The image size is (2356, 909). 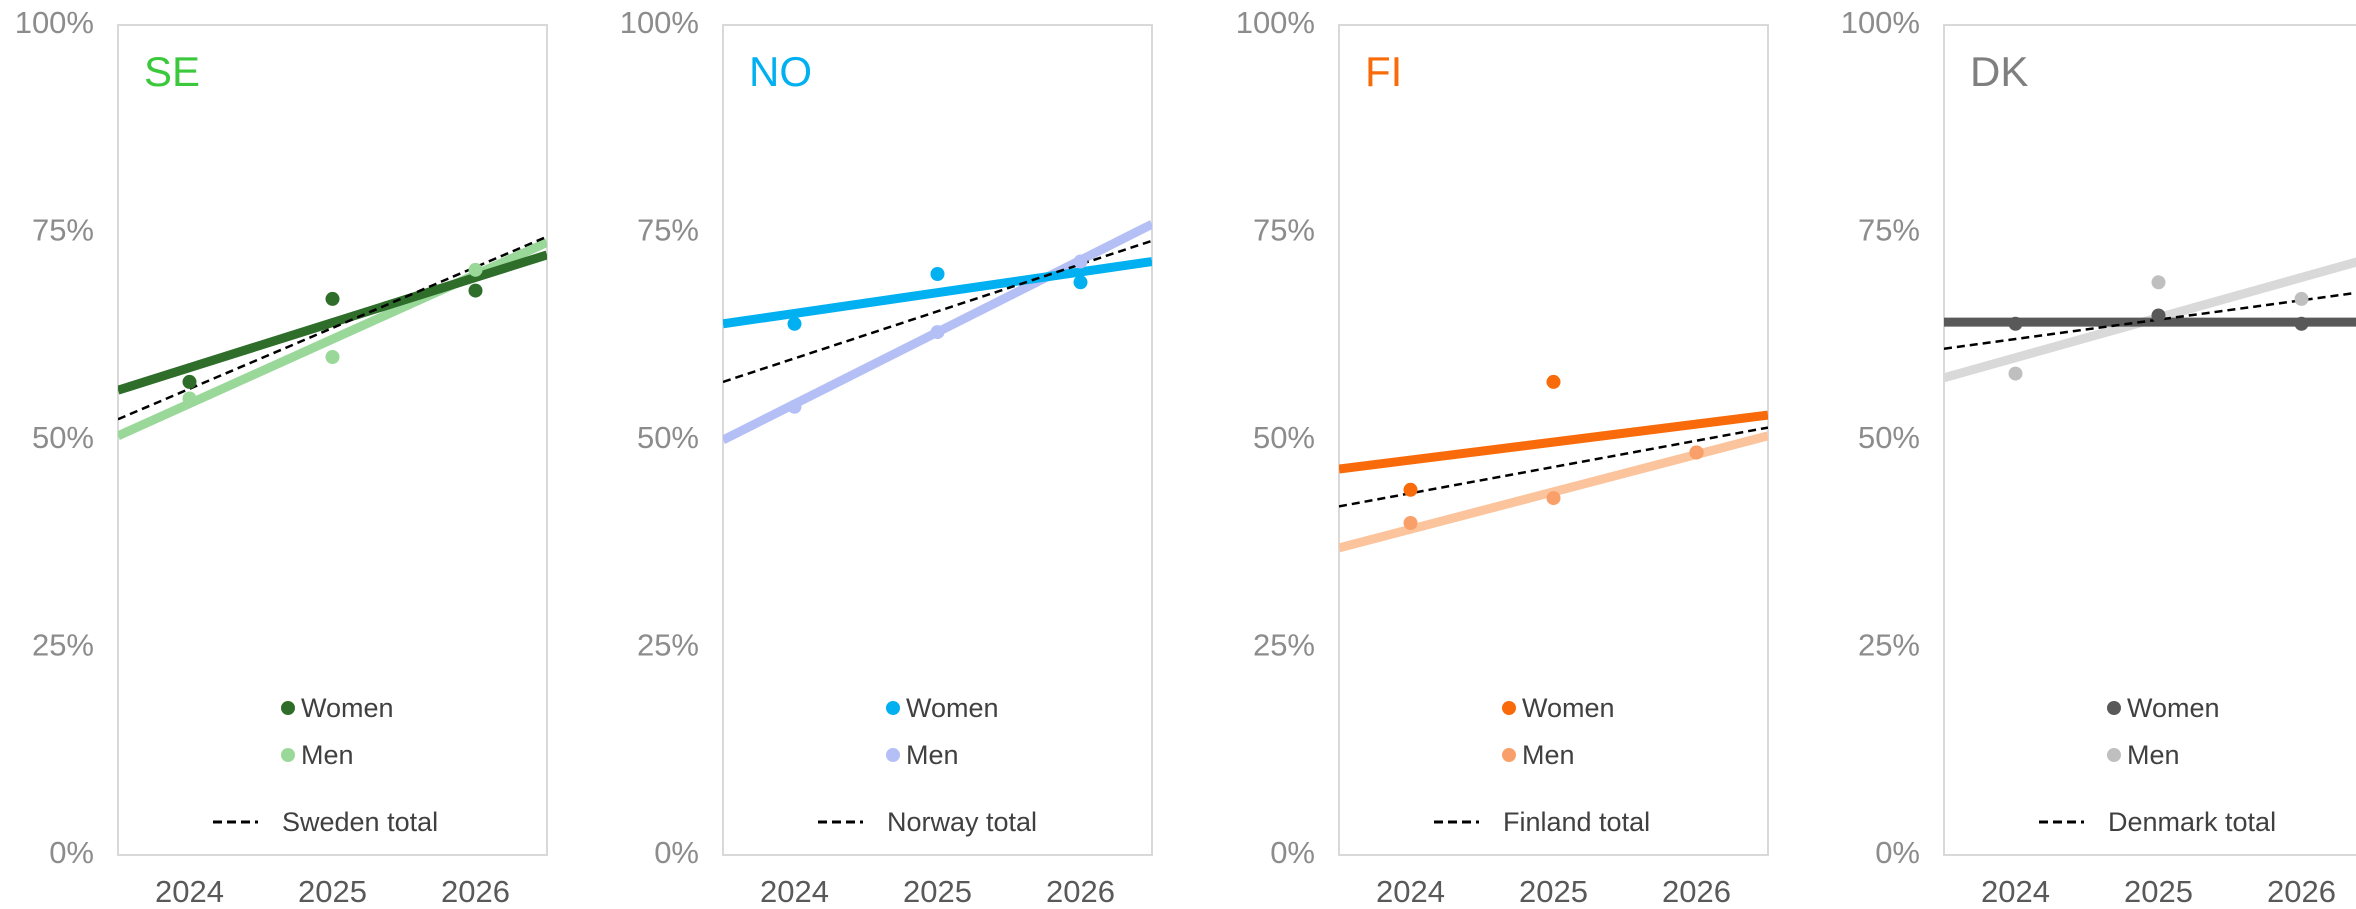 What do you see at coordinates (172, 71) in the screenshot?
I see `panel-title: SE` at bounding box center [172, 71].